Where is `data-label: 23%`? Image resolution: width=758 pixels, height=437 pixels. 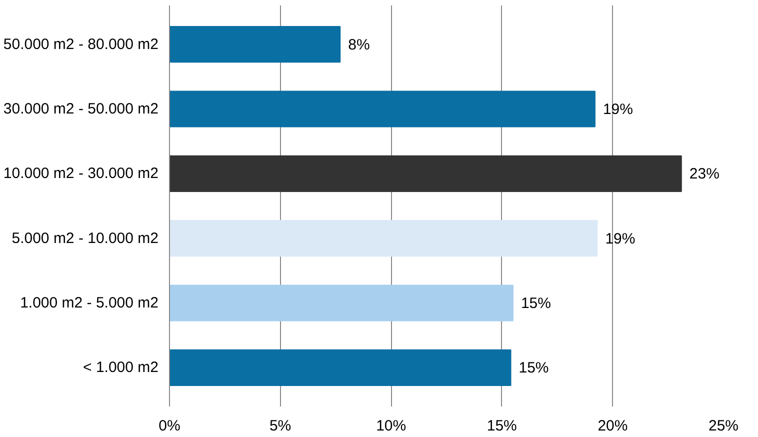
data-label: 23% is located at coordinates (704, 174).